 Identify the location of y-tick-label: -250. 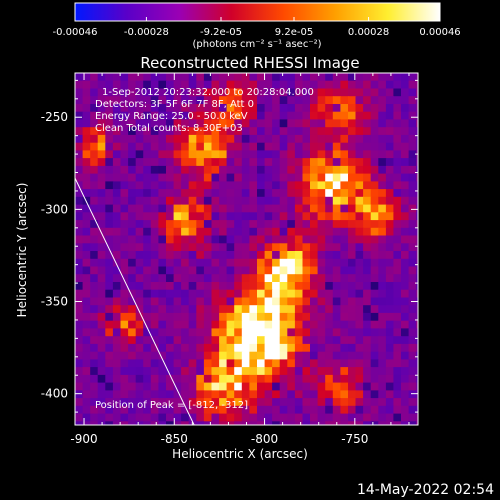
(54, 117).